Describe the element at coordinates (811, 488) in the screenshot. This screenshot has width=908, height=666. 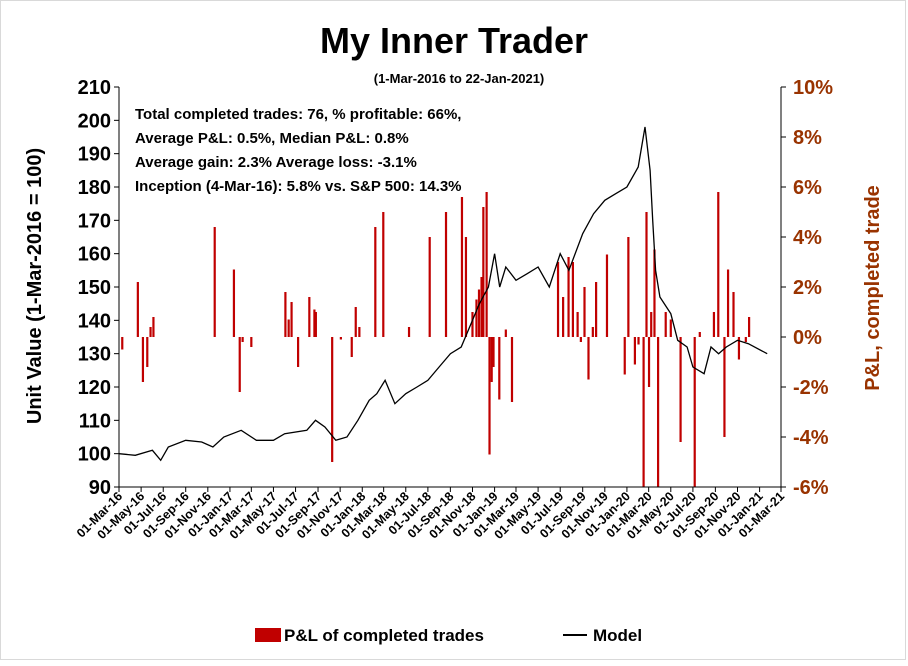
I see `y-right-tick-label: -6%` at that location.